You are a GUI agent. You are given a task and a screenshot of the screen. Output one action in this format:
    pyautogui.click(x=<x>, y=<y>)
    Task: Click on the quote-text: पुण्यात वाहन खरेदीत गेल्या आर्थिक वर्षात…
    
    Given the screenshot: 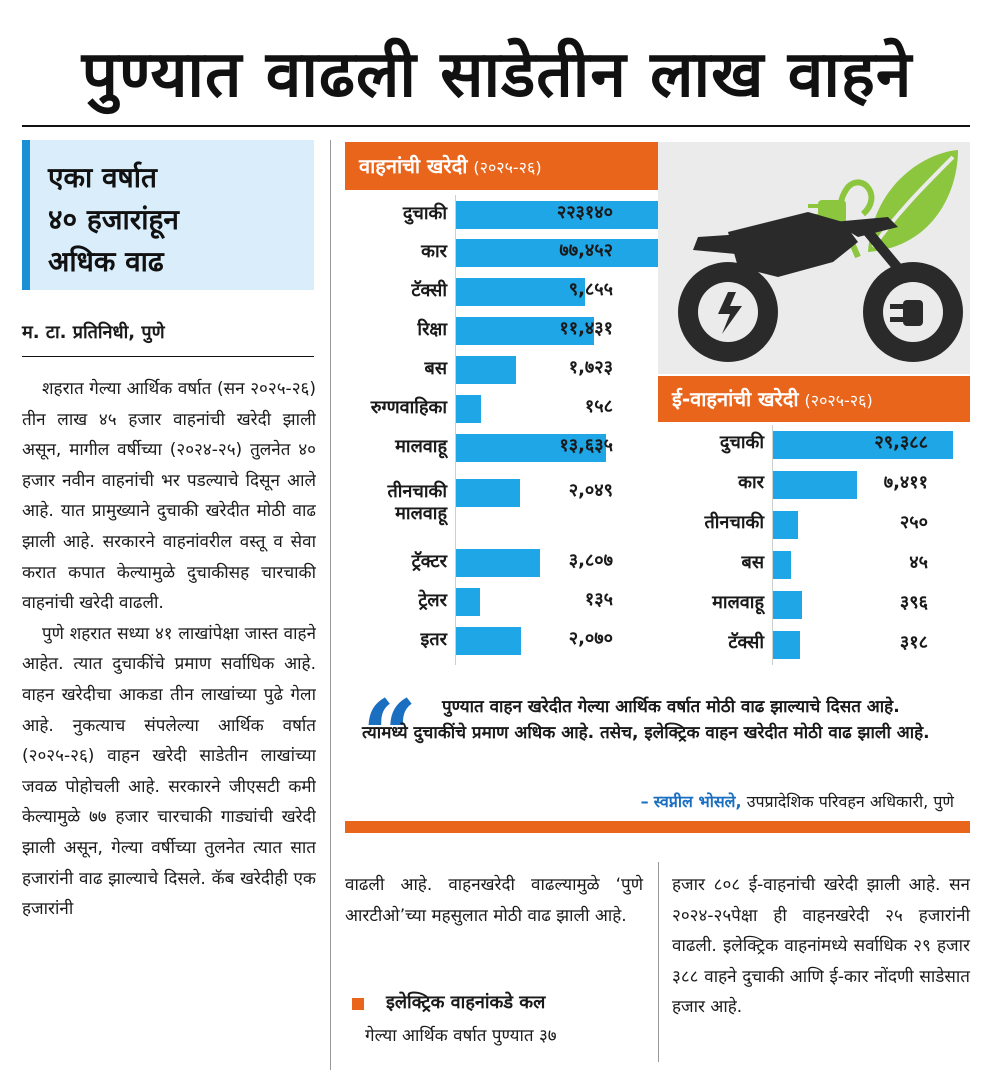 What is the action you would take?
    pyautogui.click(x=646, y=720)
    